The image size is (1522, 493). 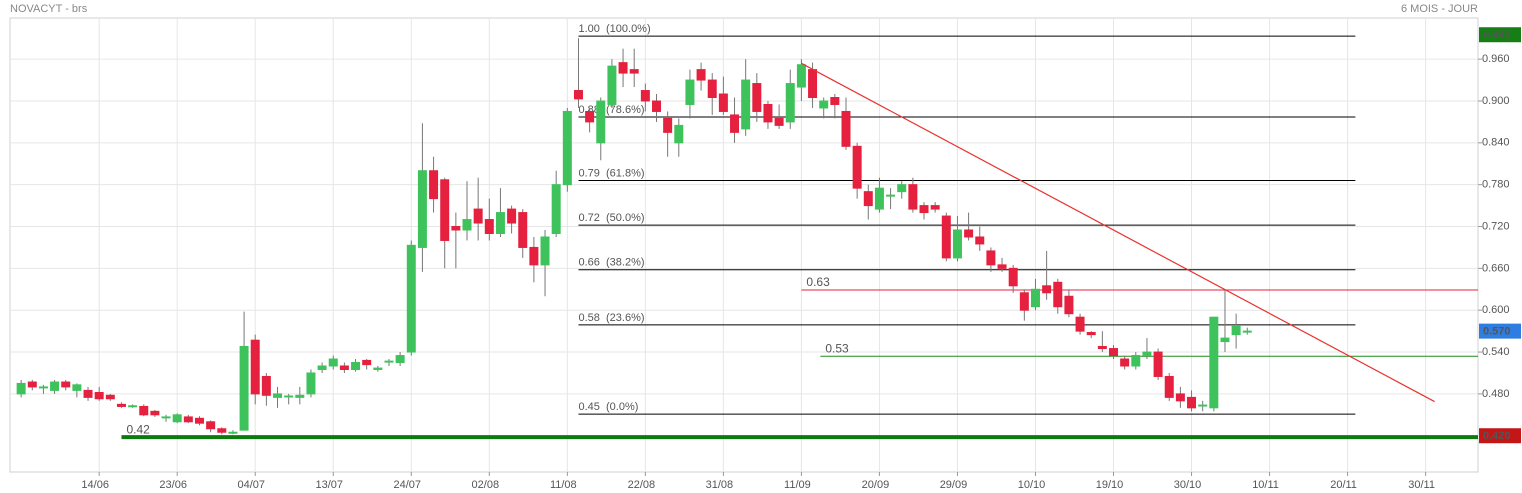 What do you see at coordinates (1421, 485) in the screenshot?
I see `x-tick-label: 30/11` at bounding box center [1421, 485].